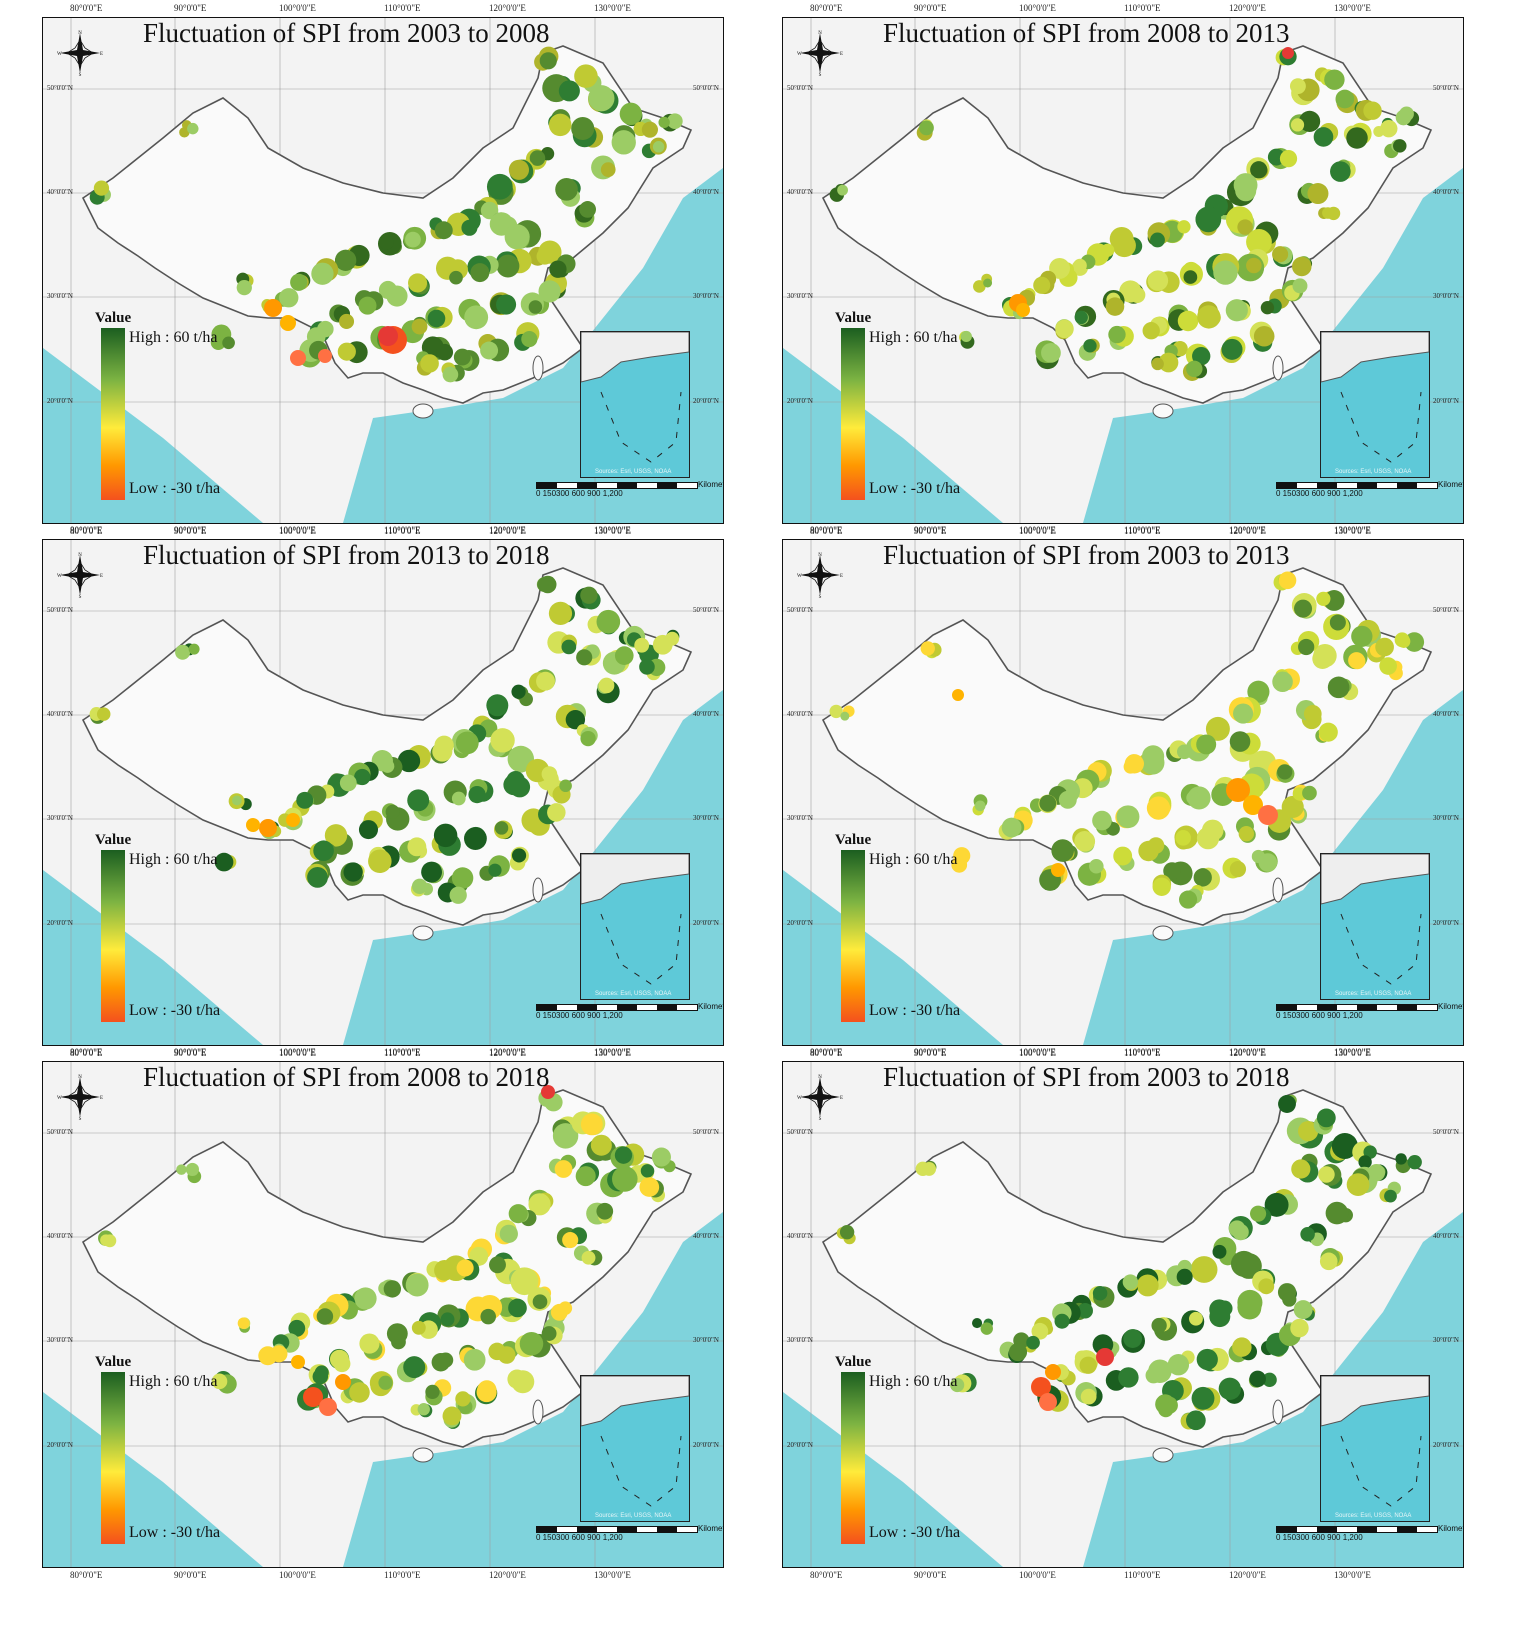  I want to click on taiwan-island, so click(538, 368).